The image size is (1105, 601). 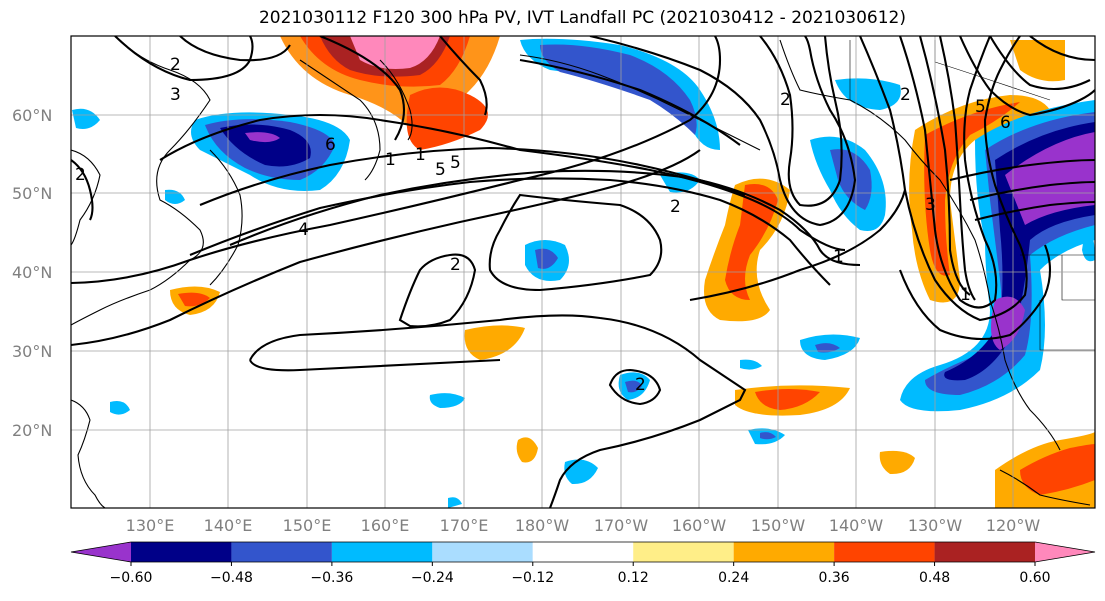 What do you see at coordinates (935, 525) in the screenshot?
I see `lon-label: 130°W` at bounding box center [935, 525].